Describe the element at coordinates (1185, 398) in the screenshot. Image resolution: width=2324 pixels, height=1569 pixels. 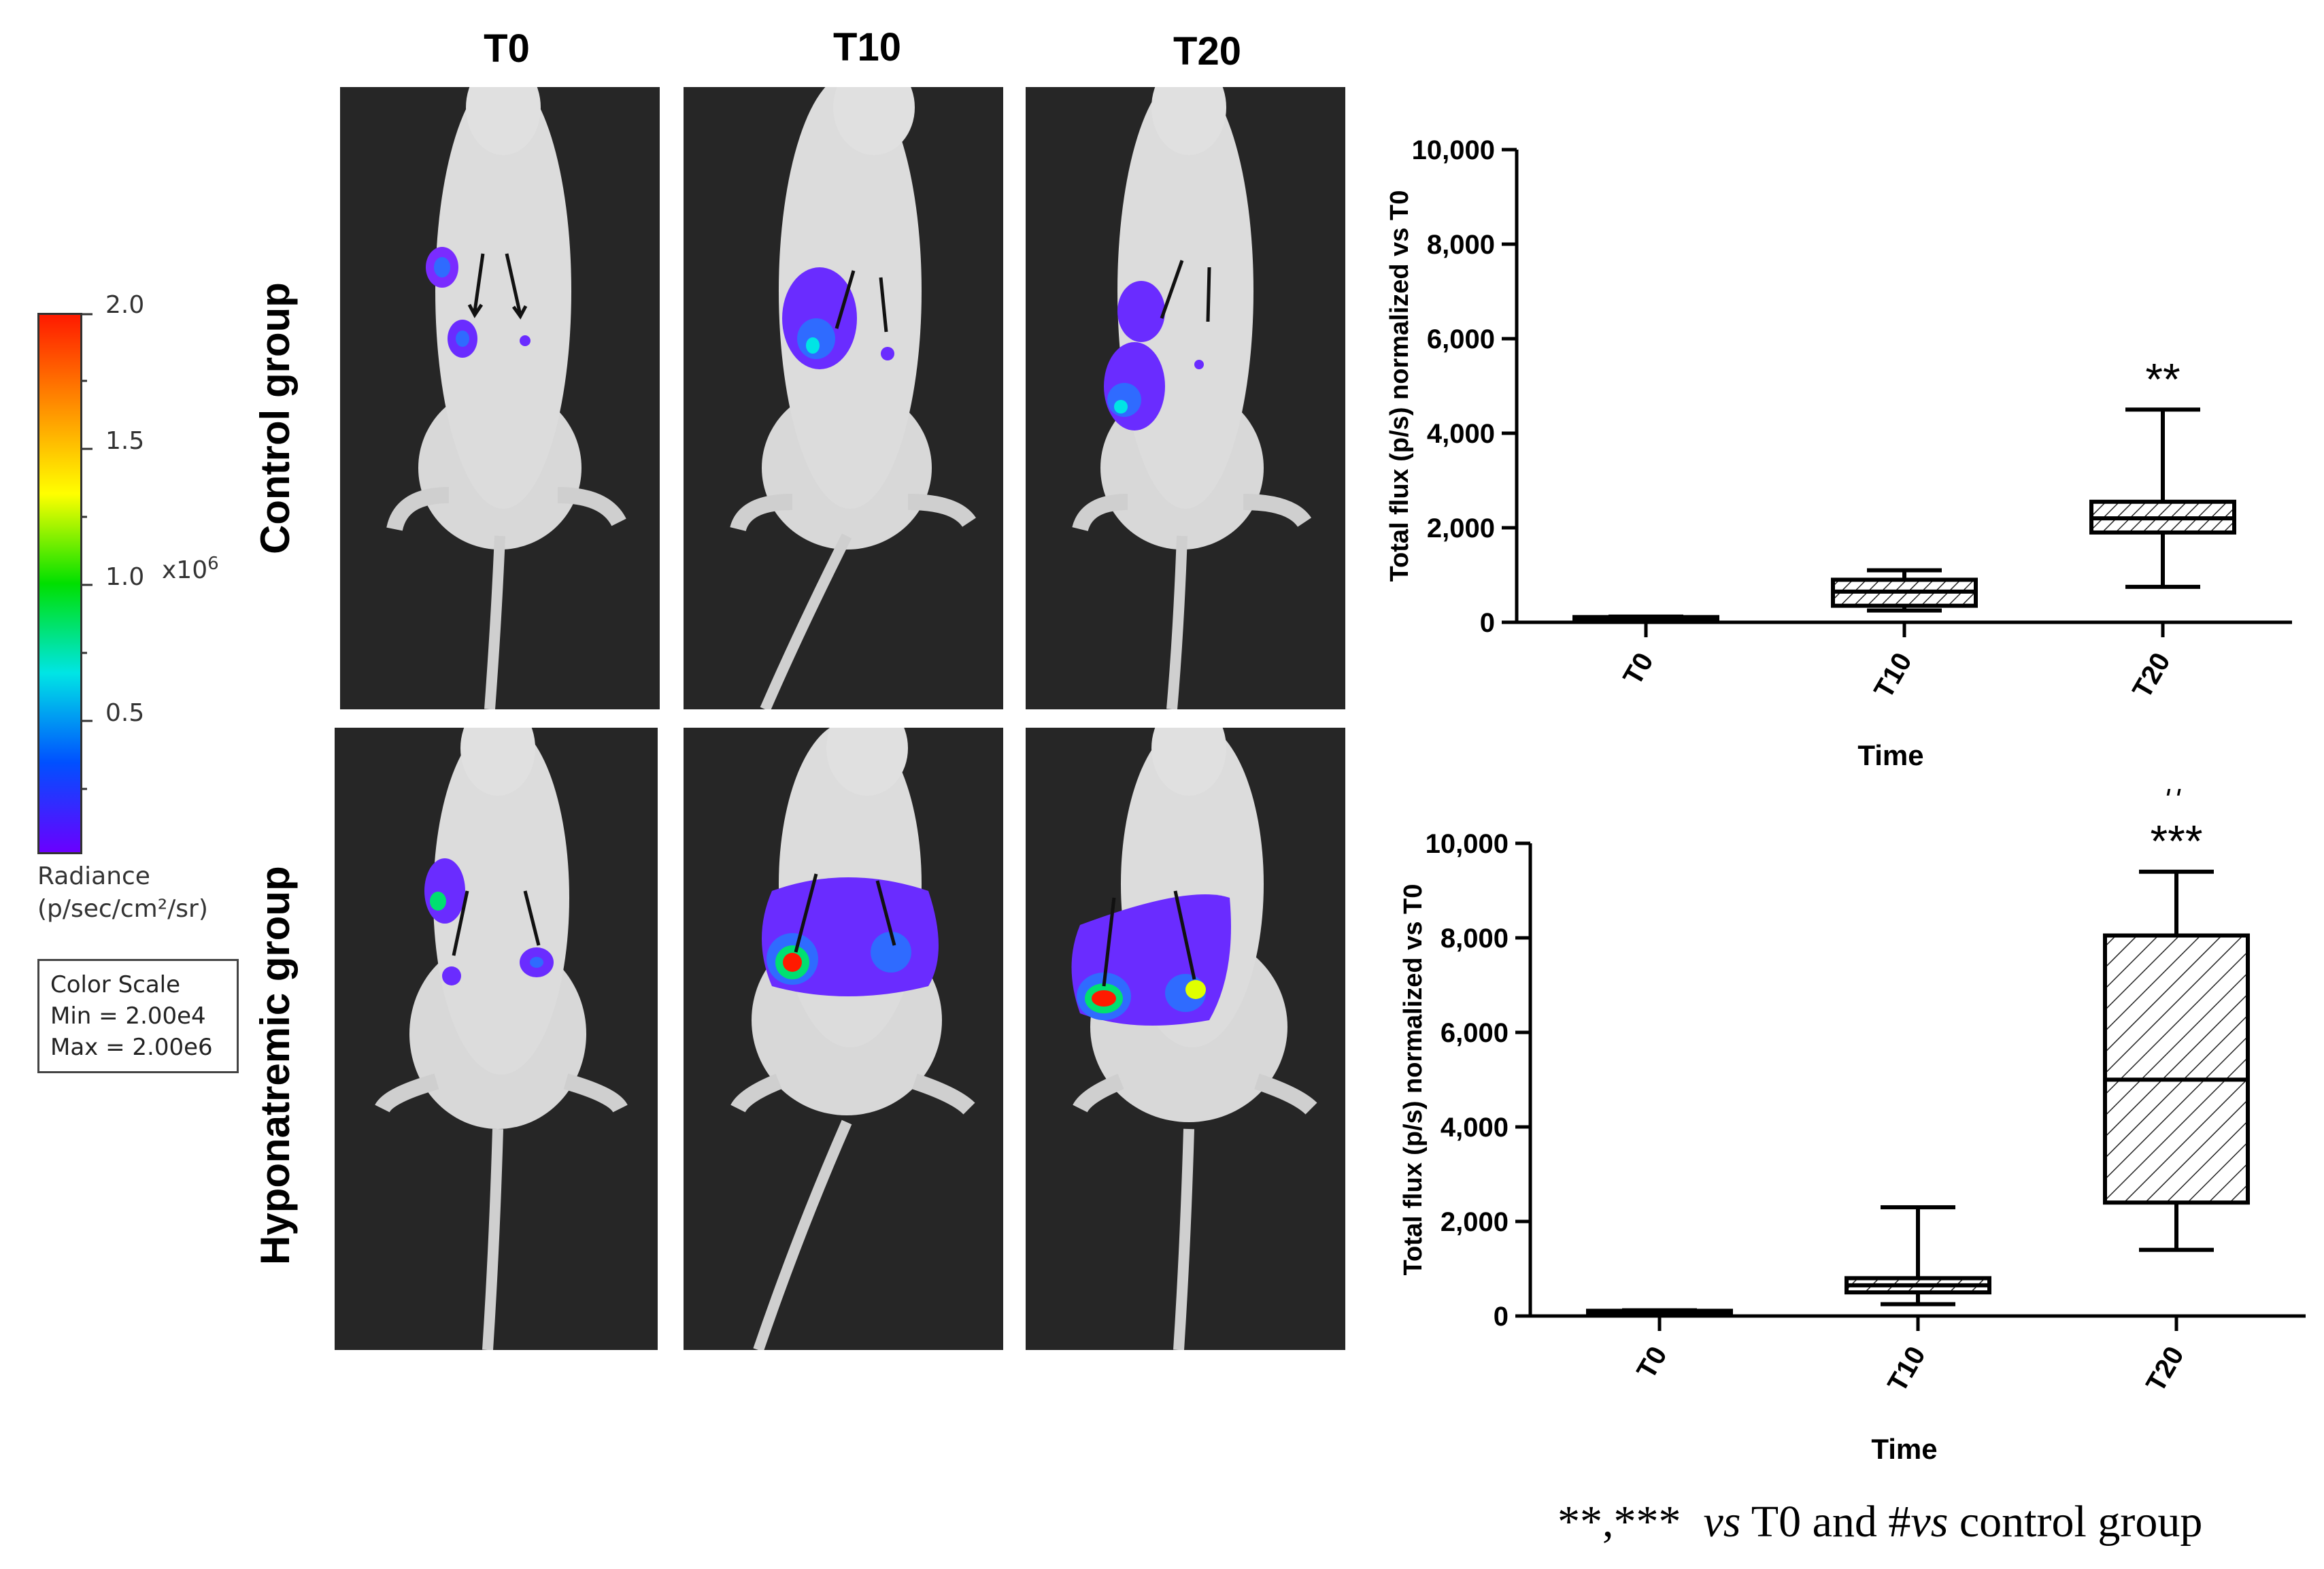
I see `image-control-t20` at that location.